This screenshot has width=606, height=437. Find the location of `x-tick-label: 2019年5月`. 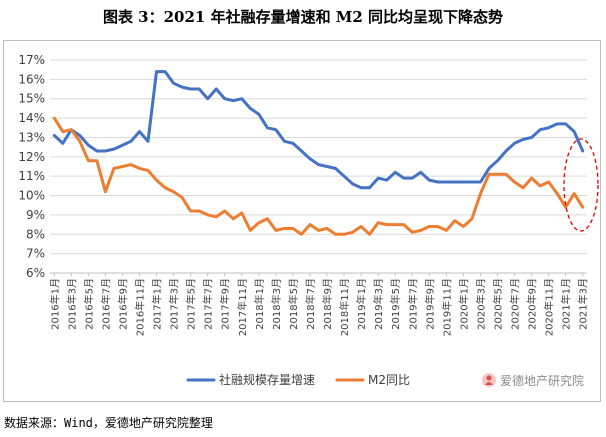

x-tick-label: 2019年5月 is located at coordinates (395, 304).